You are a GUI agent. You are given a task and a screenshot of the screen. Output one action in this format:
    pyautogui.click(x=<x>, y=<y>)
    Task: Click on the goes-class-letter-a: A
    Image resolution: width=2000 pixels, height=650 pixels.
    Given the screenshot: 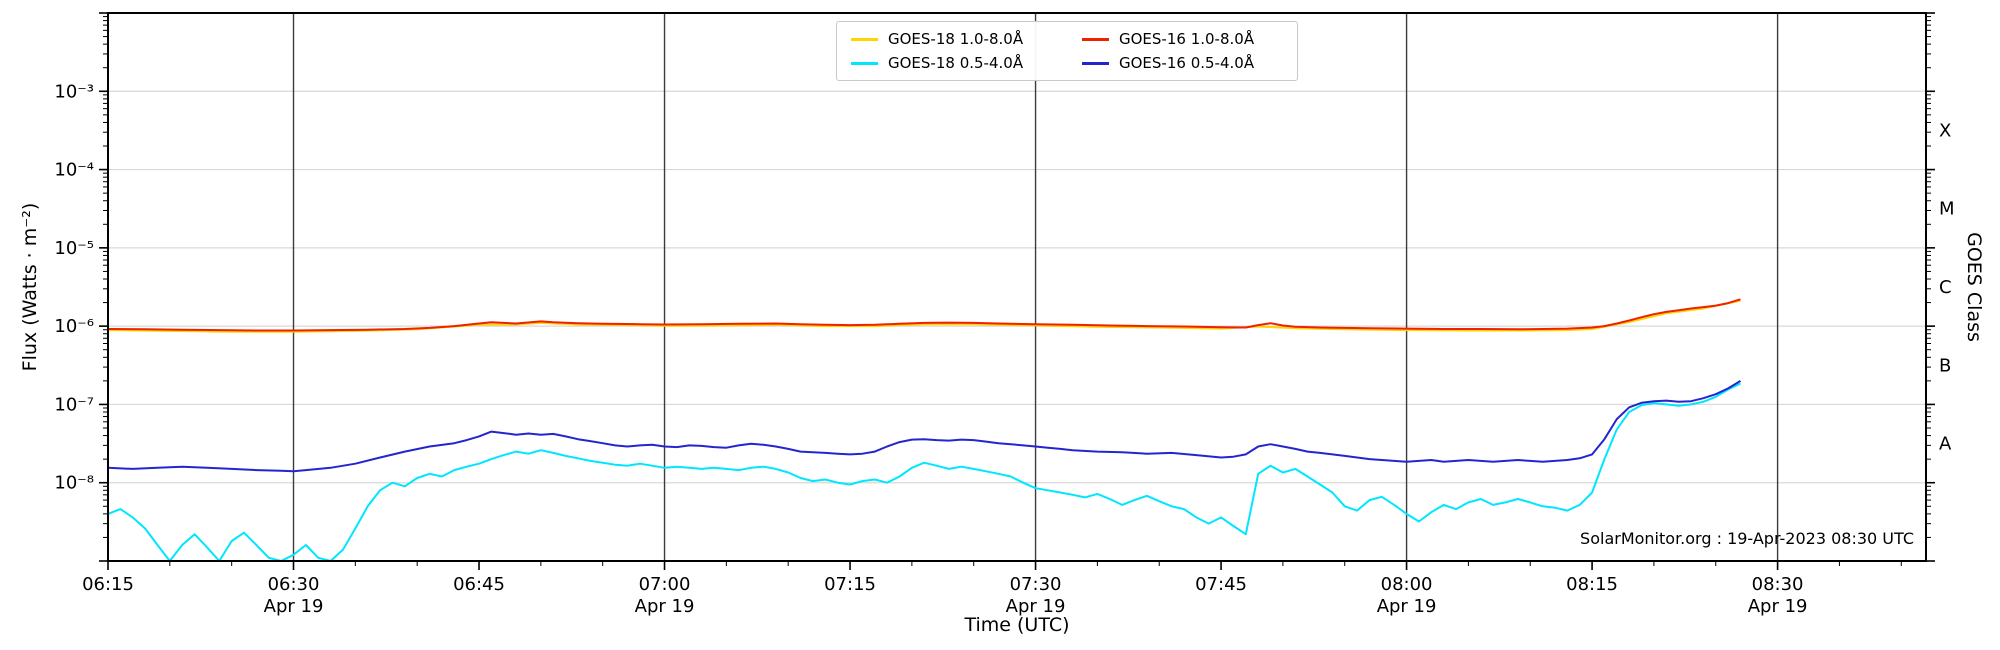 What is the action you would take?
    pyautogui.click(x=1945, y=444)
    